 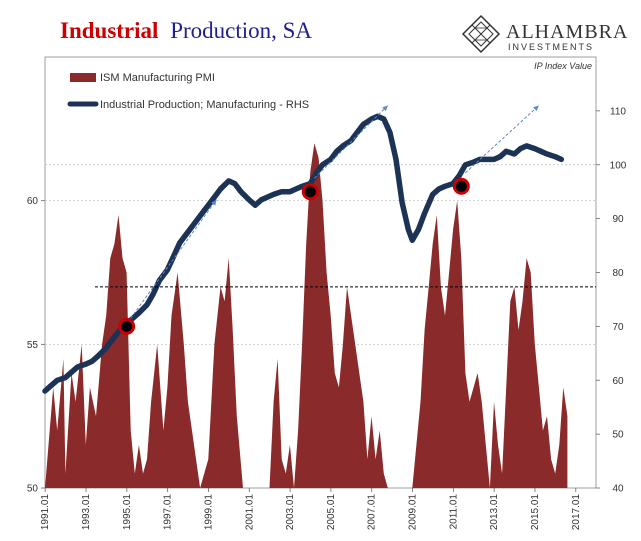 I want to click on legend-label-pmi: ISM Manufacturing PMI, so click(x=157, y=78).